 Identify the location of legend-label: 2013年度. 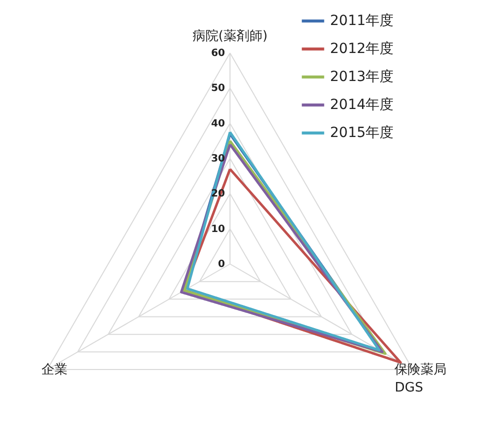
(362, 77).